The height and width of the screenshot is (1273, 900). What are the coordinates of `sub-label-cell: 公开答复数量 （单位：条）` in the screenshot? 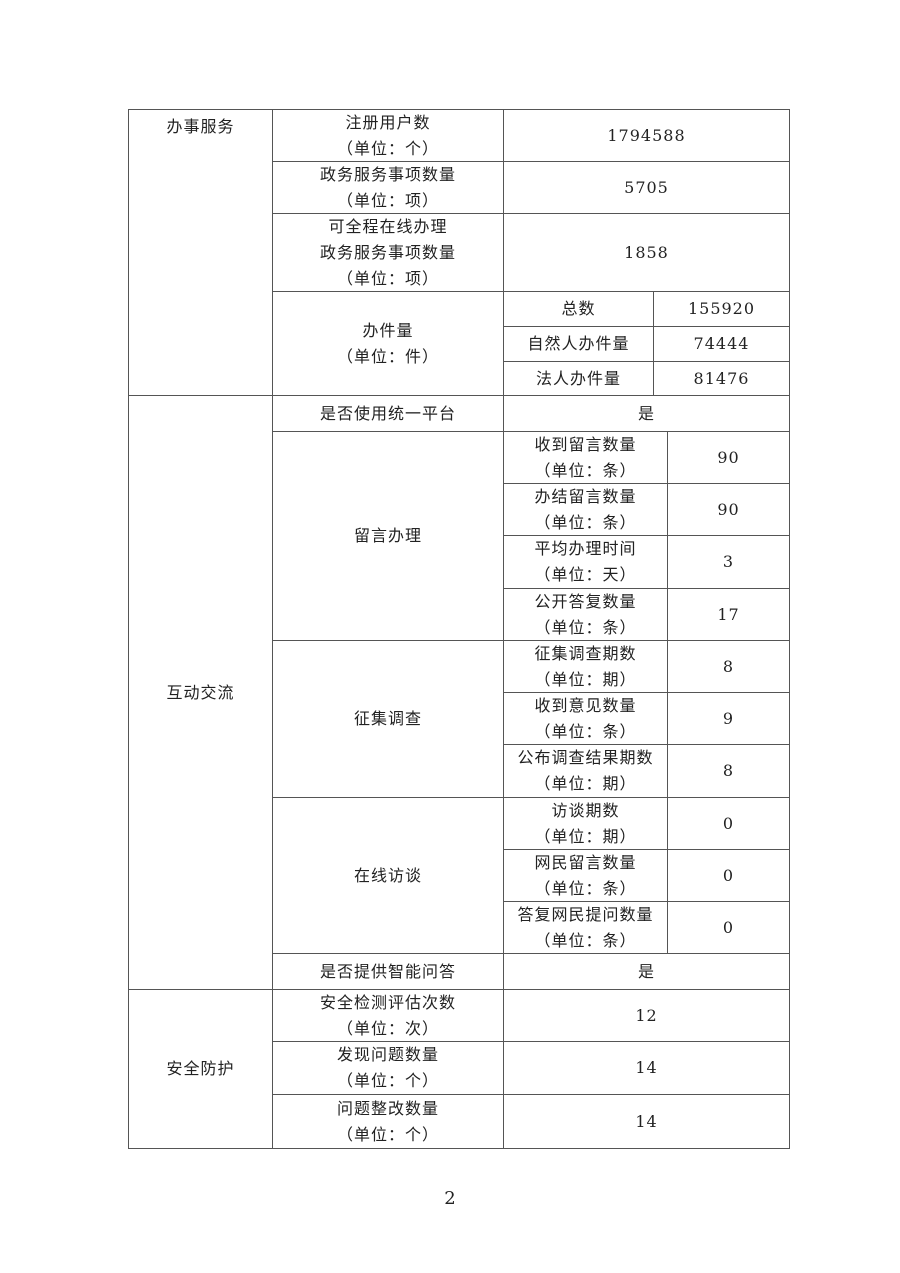 It's located at (585, 614).